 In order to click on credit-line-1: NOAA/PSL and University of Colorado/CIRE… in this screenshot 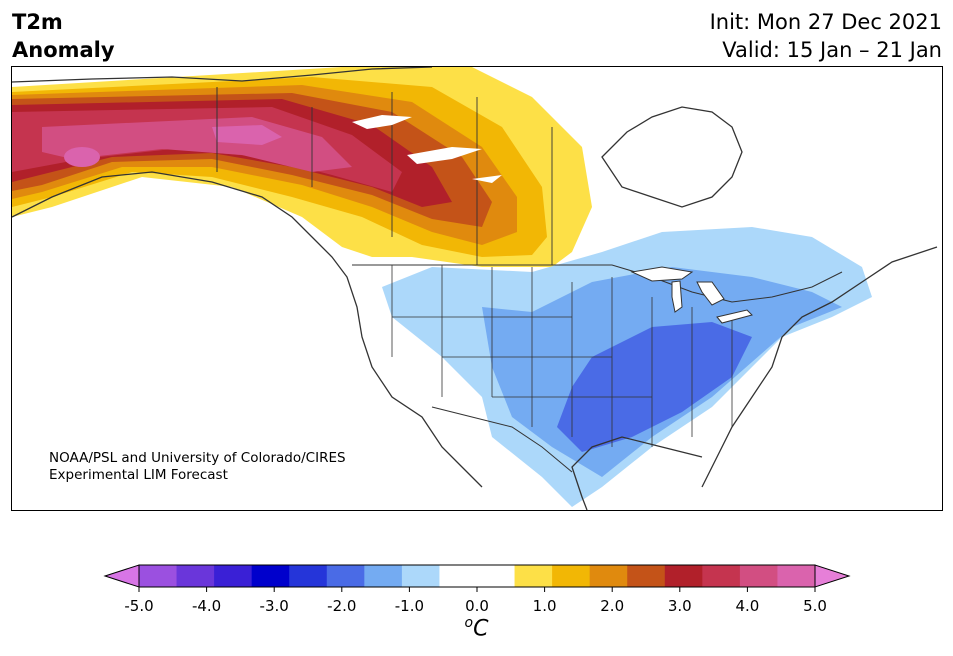, I will do `click(197, 458)`.